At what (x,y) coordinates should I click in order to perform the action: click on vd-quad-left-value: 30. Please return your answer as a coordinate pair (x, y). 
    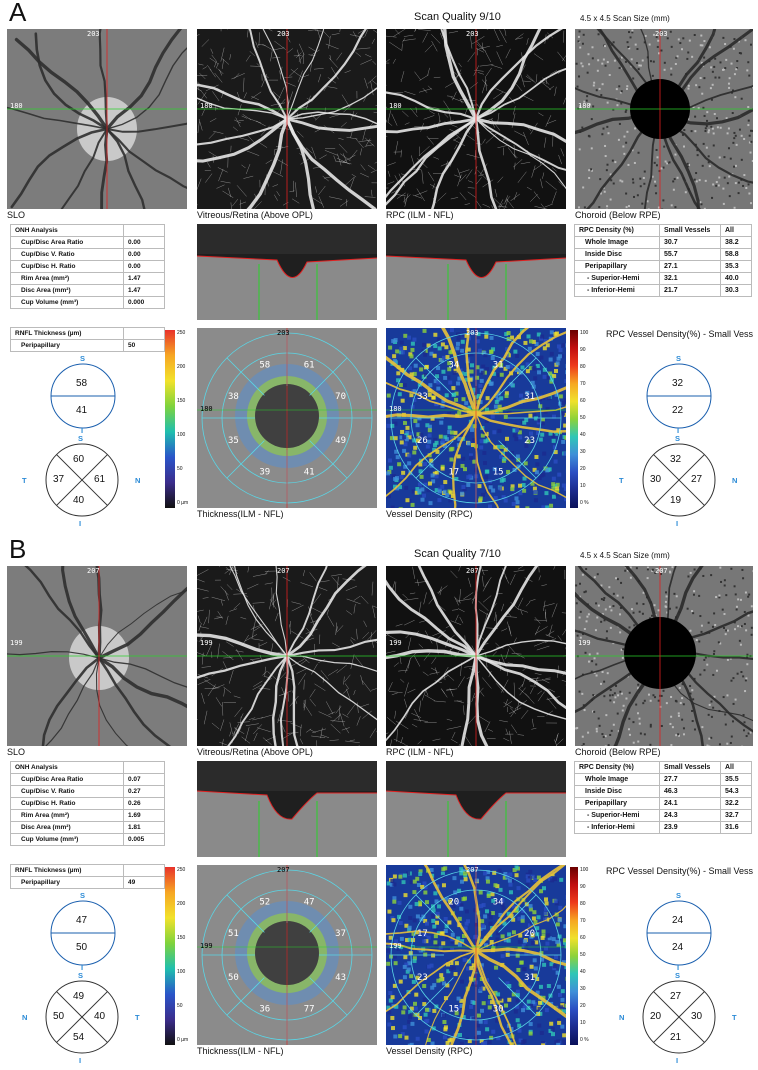
    Looking at the image, I should click on (655, 479).